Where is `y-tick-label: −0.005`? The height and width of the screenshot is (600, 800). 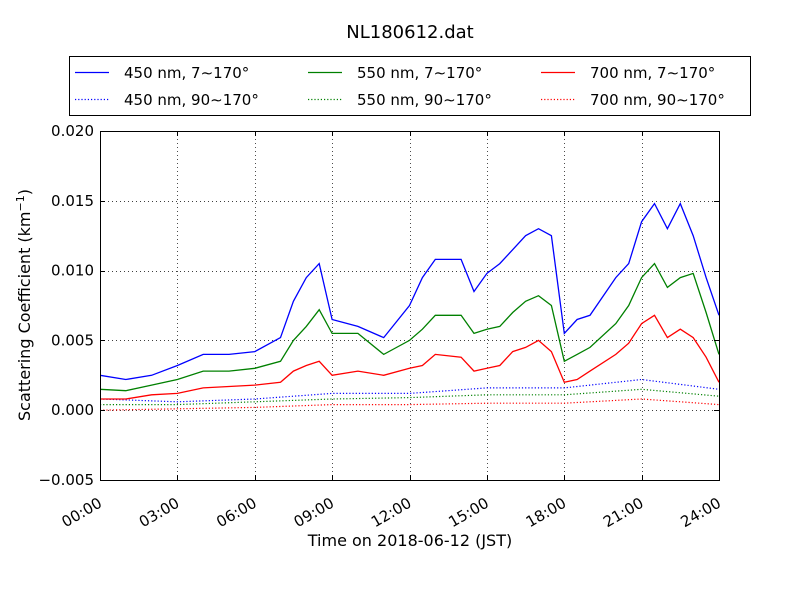
y-tick-label: −0.005 is located at coordinates (66, 480).